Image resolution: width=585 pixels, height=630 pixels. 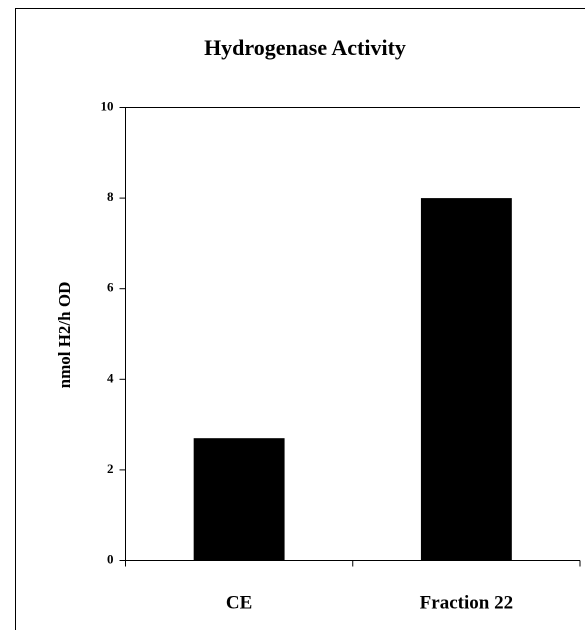 I want to click on x-tick-label: CE, so click(x=239, y=602).